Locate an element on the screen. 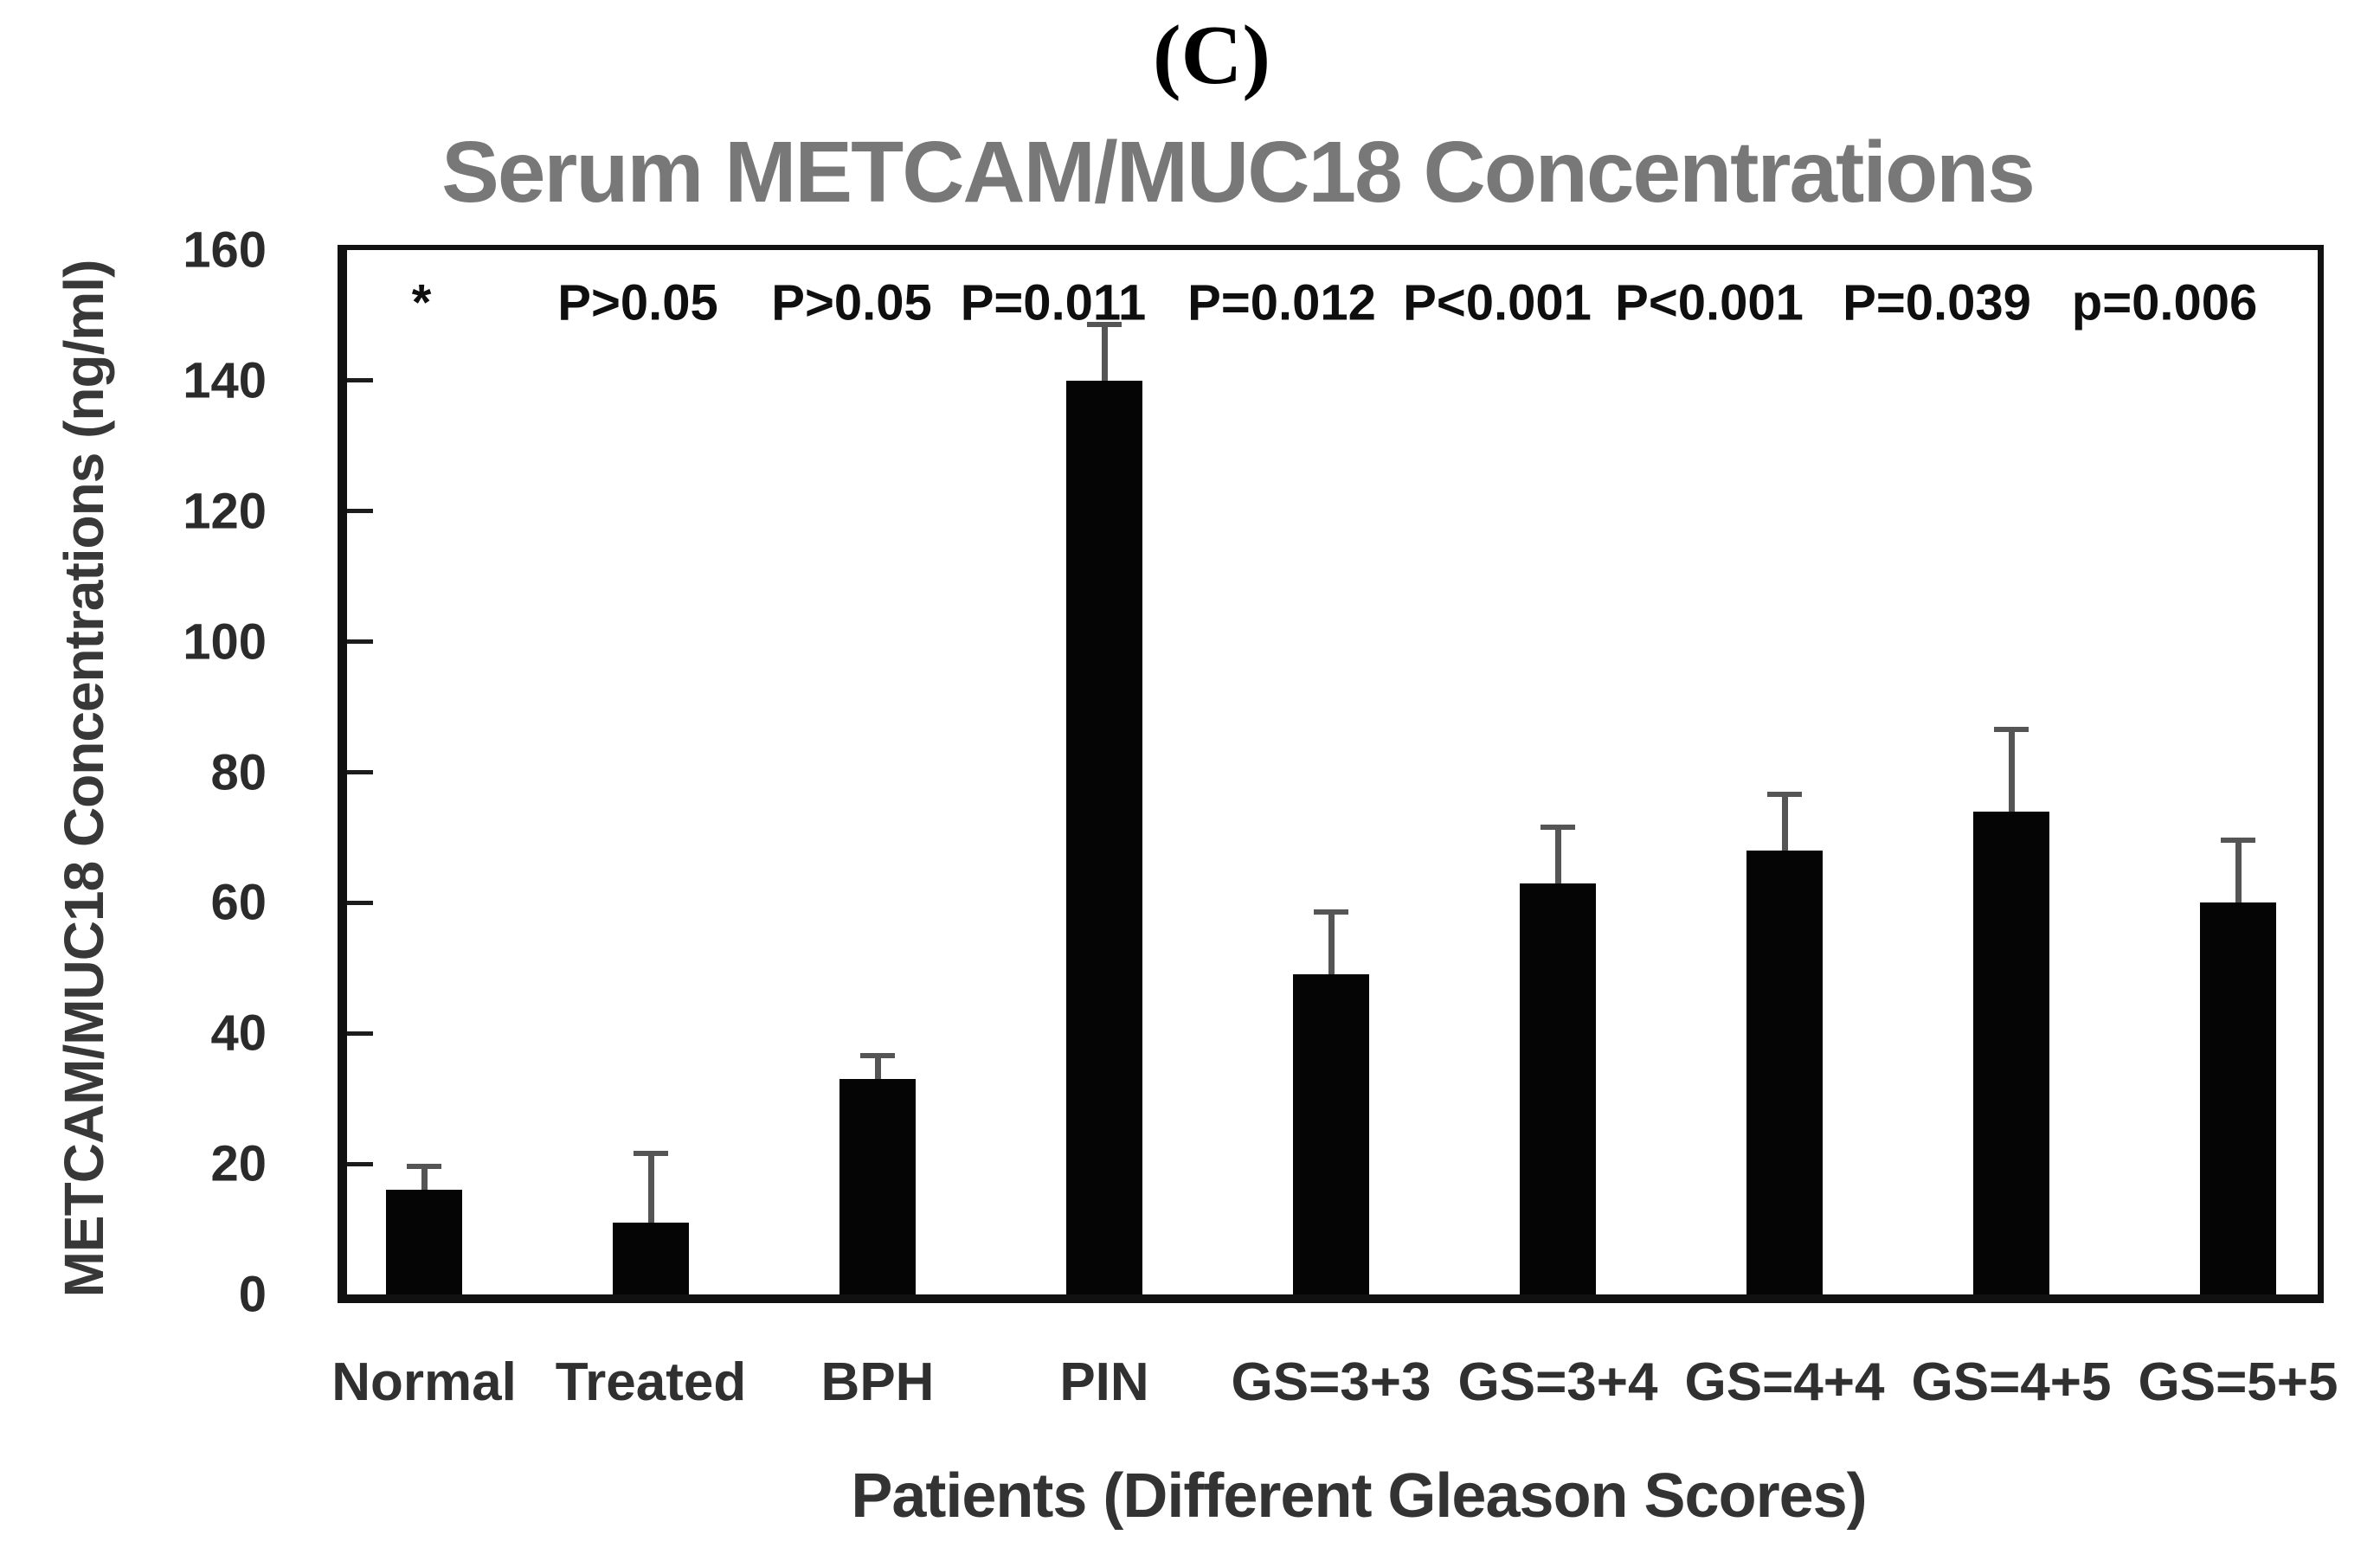 The width and height of the screenshot is (2380, 1567). y-tick-label: 20 is located at coordinates (238, 1163).